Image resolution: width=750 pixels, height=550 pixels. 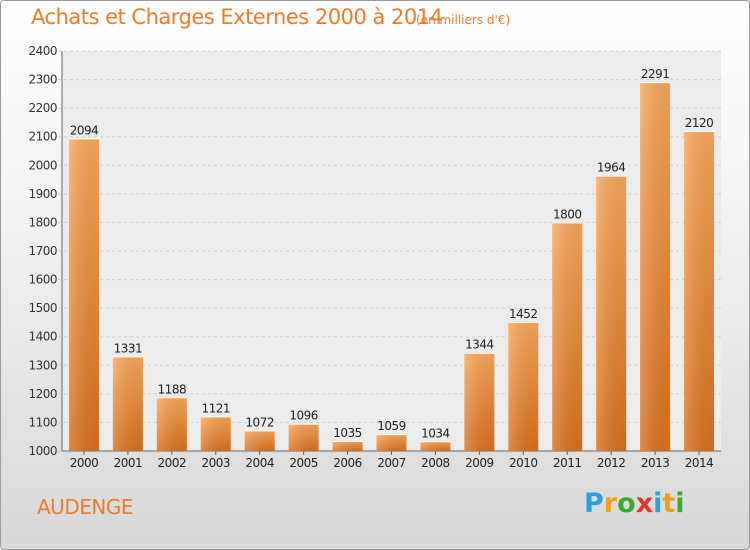 I want to click on data-label: 1331, so click(x=128, y=348).